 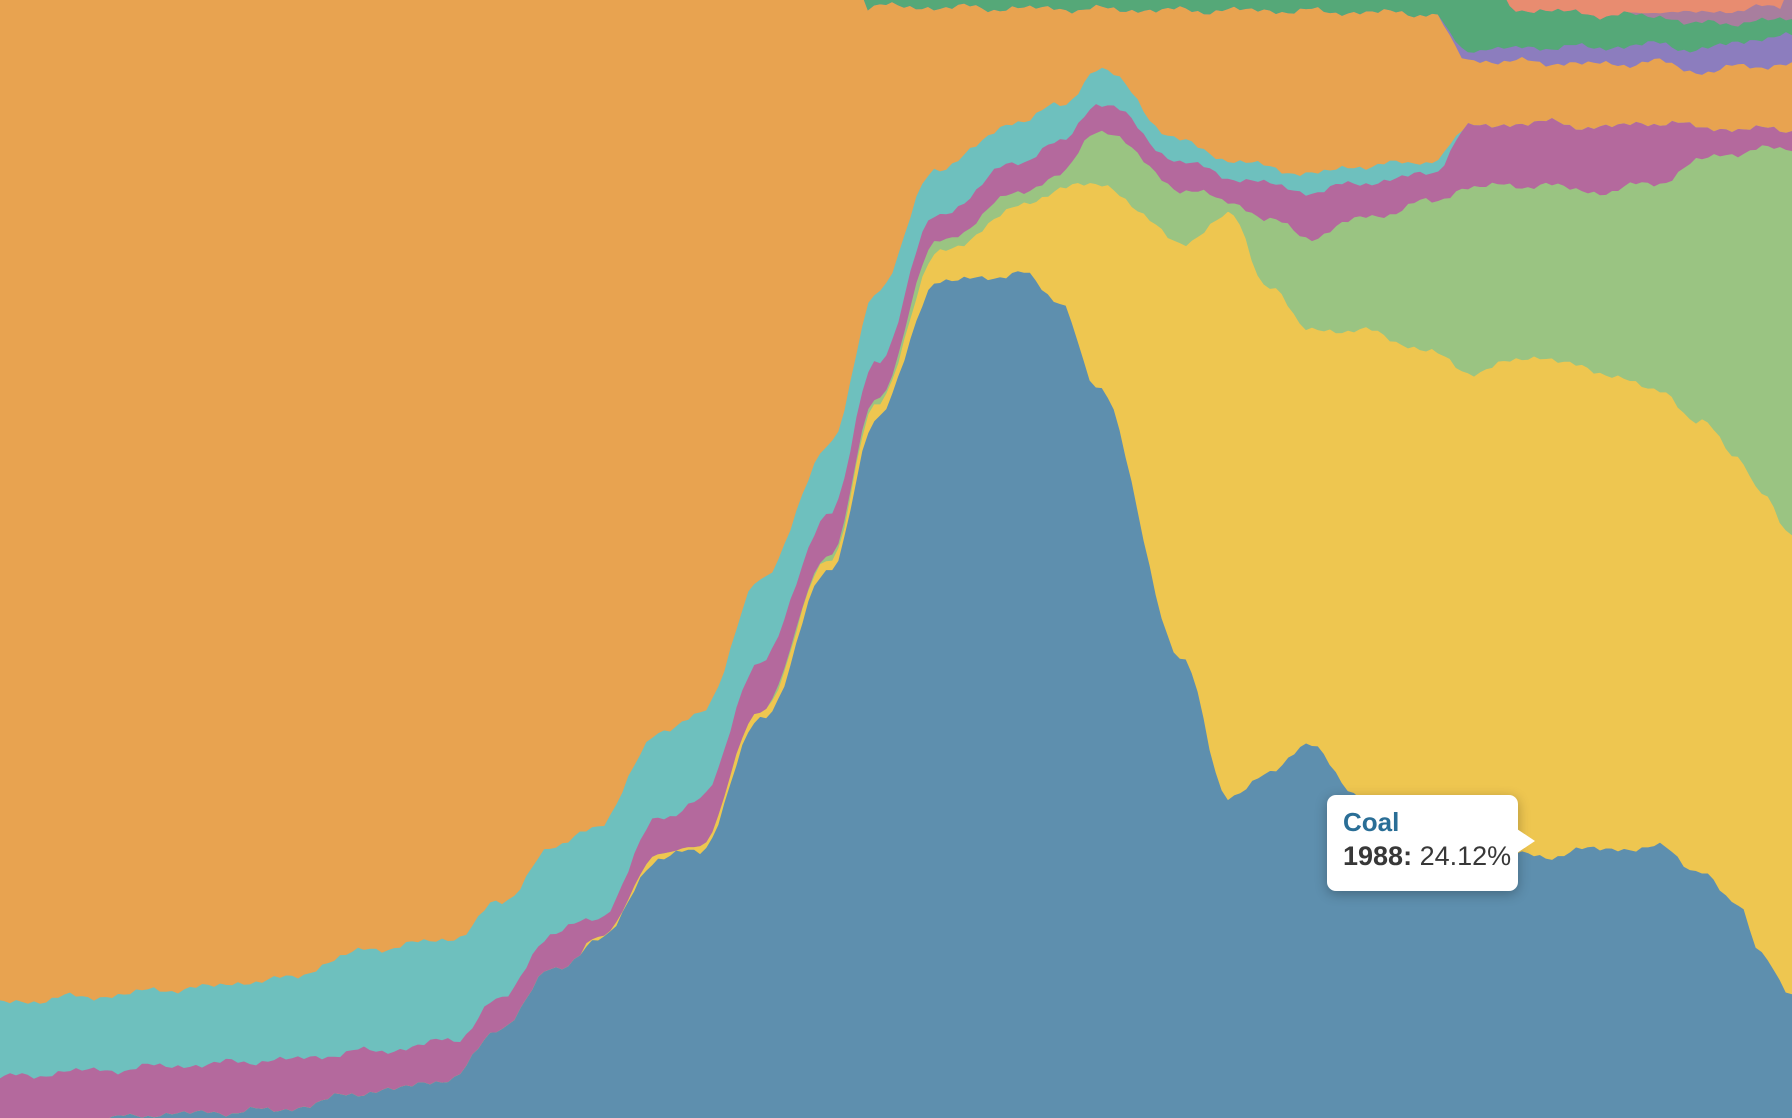 I want to click on tooltip-value-line: 1988: 24.12%, so click(x=1430, y=856).